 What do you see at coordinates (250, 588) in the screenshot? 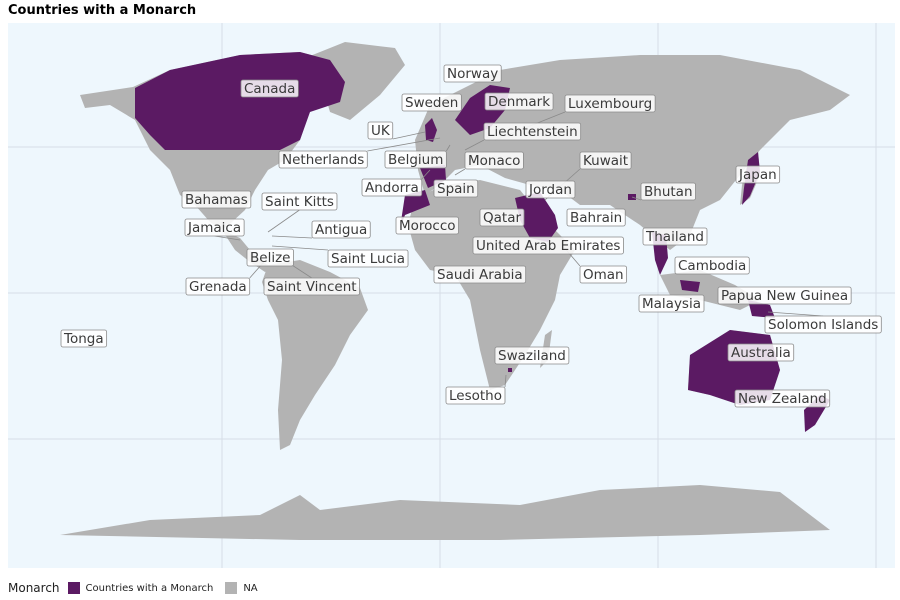
I see `legend-label-na: NA` at bounding box center [250, 588].